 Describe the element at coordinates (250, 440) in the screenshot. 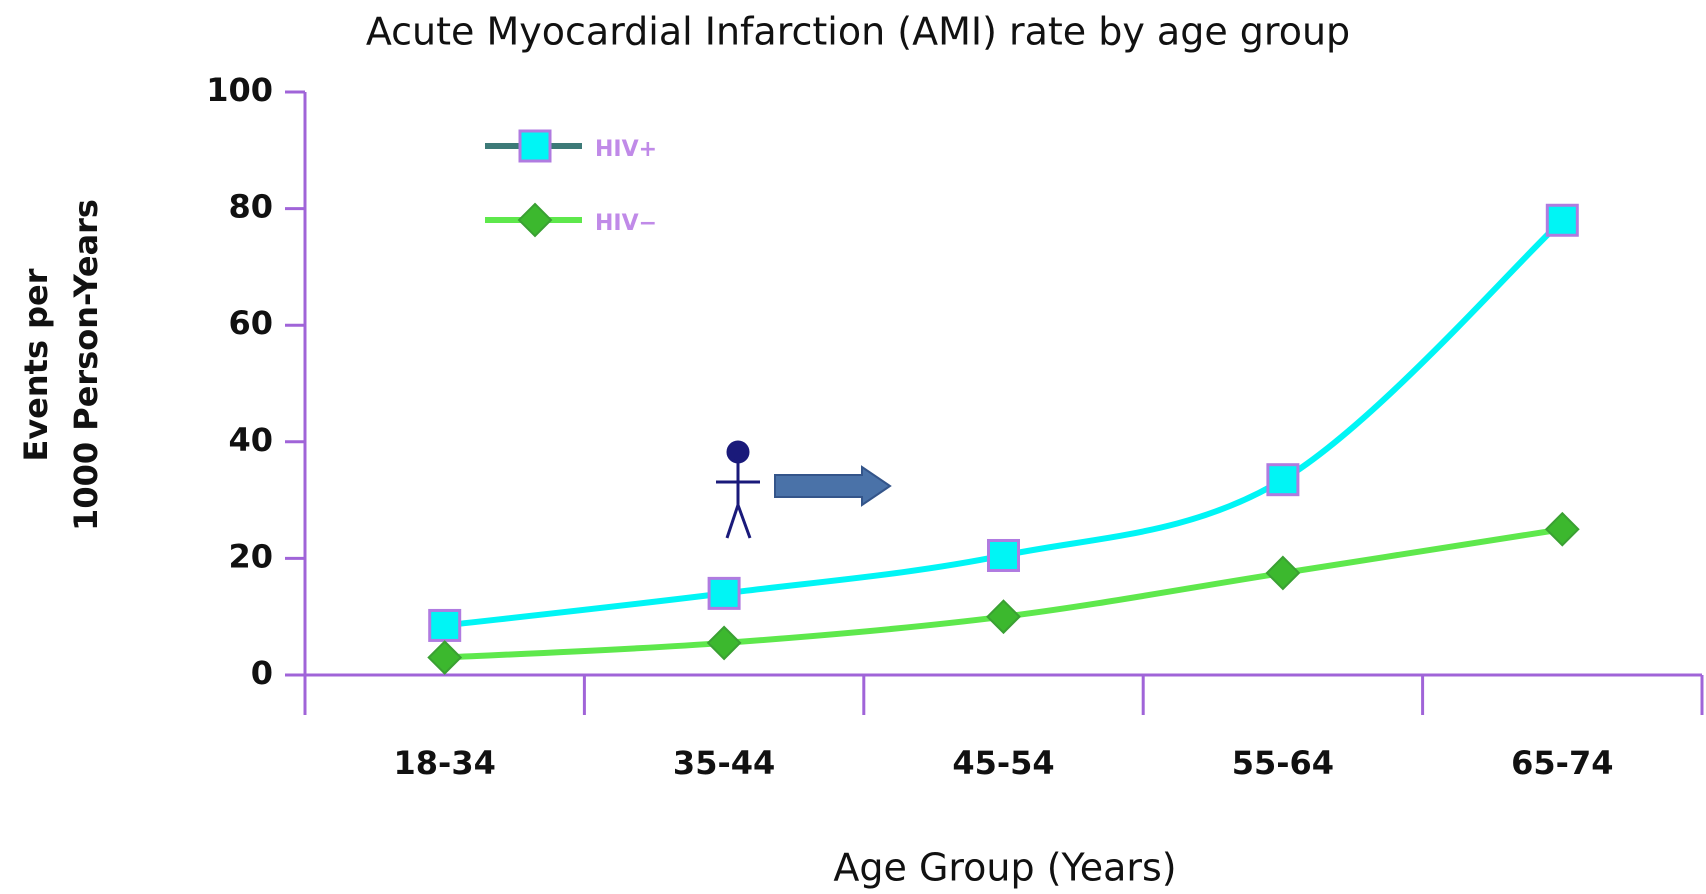

I see `y-tick-label: 40` at that location.